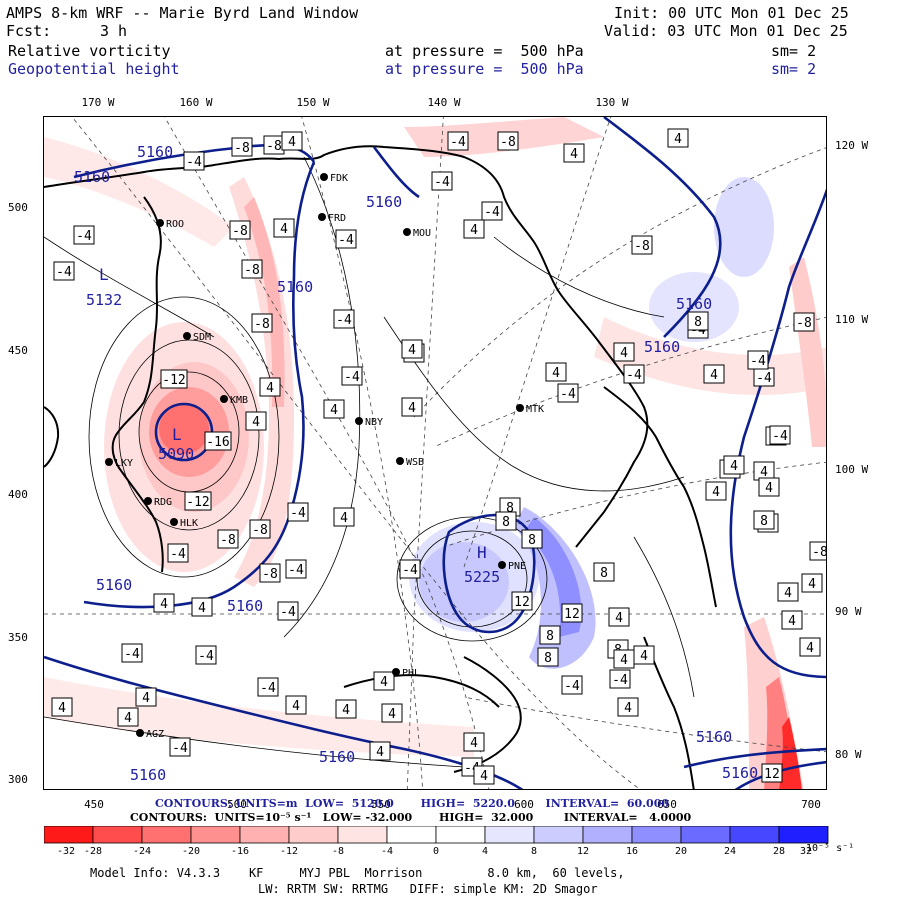 The width and height of the screenshot is (900, 900). Describe the element at coordinates (532, 539) in the screenshot. I see `vorticity-label: 8` at that location.